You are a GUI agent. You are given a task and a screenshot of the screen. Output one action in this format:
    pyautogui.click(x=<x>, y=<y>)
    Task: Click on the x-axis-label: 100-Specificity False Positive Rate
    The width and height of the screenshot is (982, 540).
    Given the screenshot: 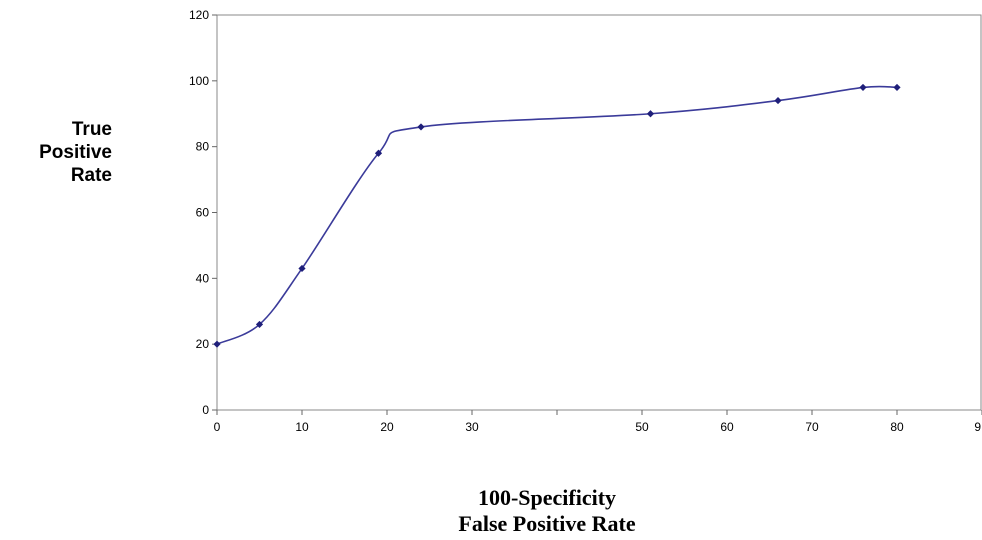 What is the action you would take?
    pyautogui.click(x=491, y=511)
    